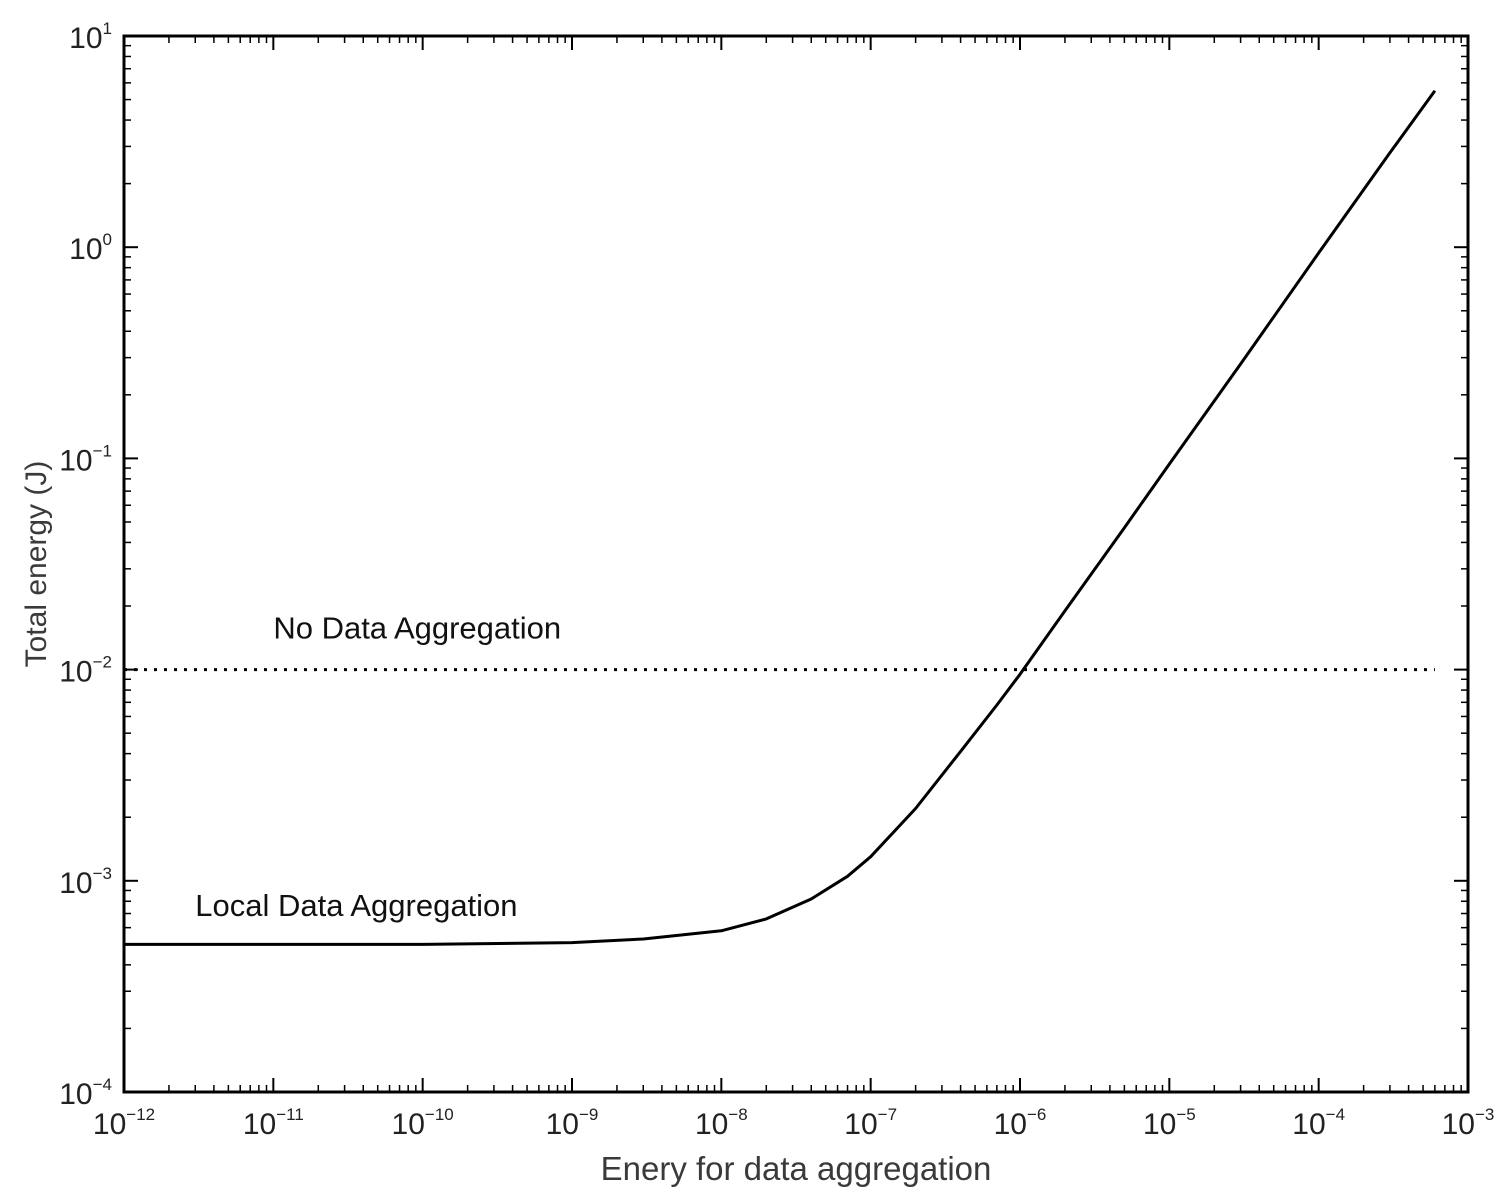  What do you see at coordinates (90, 37) in the screenshot?
I see `y-tick-label: 10¹` at bounding box center [90, 37].